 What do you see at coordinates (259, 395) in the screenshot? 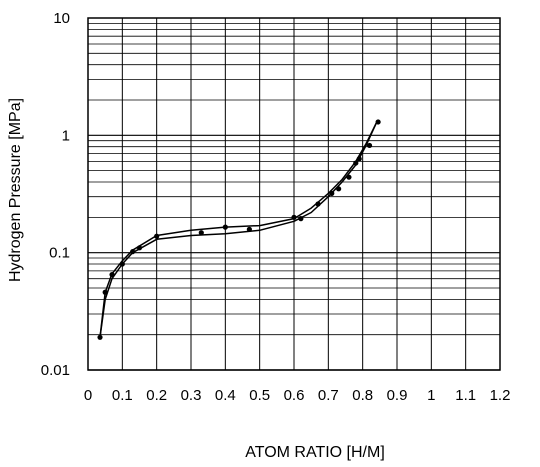
I see `x-tick-label: 0.5` at bounding box center [259, 395].